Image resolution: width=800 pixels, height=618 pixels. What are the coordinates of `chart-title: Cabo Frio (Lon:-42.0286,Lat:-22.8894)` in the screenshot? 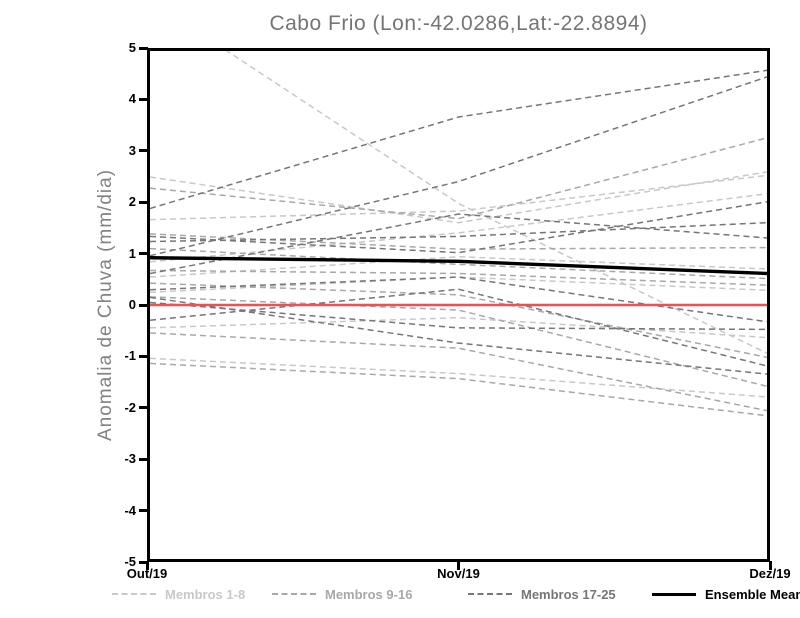 It's located at (458, 23).